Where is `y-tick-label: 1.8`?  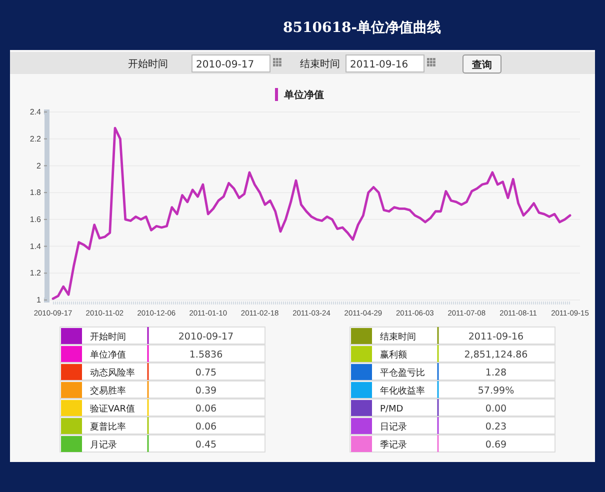 y-tick-label: 1.8 is located at coordinates (36, 193).